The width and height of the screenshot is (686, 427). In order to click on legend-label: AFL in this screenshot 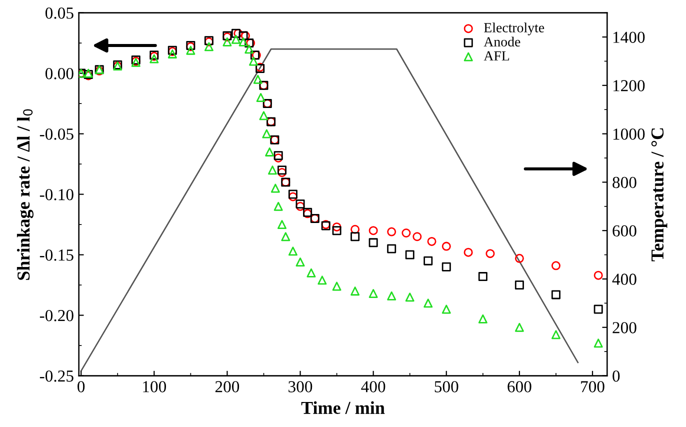, I will do `click(497, 55)`.